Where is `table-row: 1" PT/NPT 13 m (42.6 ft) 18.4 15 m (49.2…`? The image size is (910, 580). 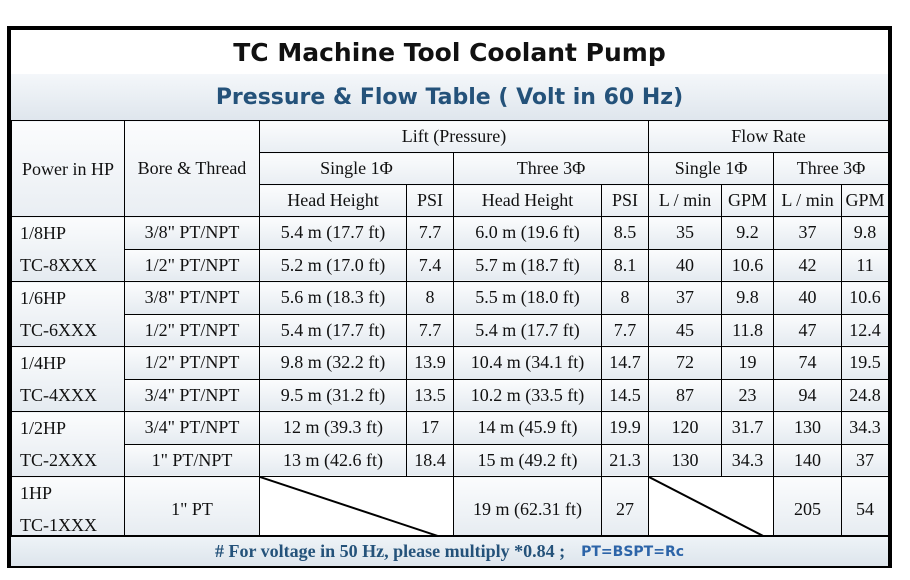 table-row: 1" PT/NPT 13 m (42.6 ft) 18.4 15 m (49.2… is located at coordinates (451, 460).